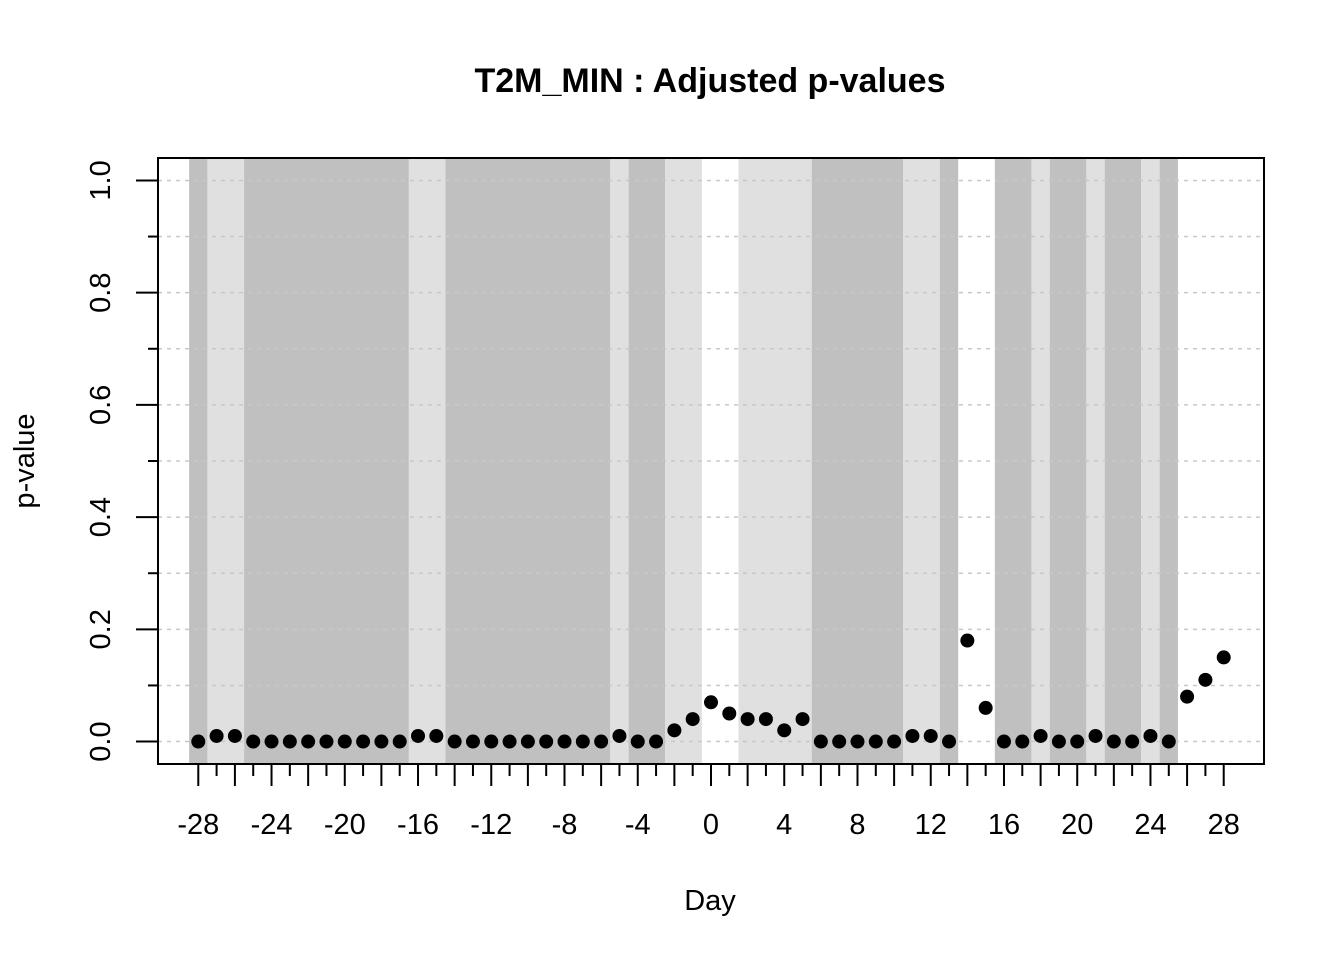 The width and height of the screenshot is (1344, 960). I want to click on x-tick-label: 24, so click(1150, 825).